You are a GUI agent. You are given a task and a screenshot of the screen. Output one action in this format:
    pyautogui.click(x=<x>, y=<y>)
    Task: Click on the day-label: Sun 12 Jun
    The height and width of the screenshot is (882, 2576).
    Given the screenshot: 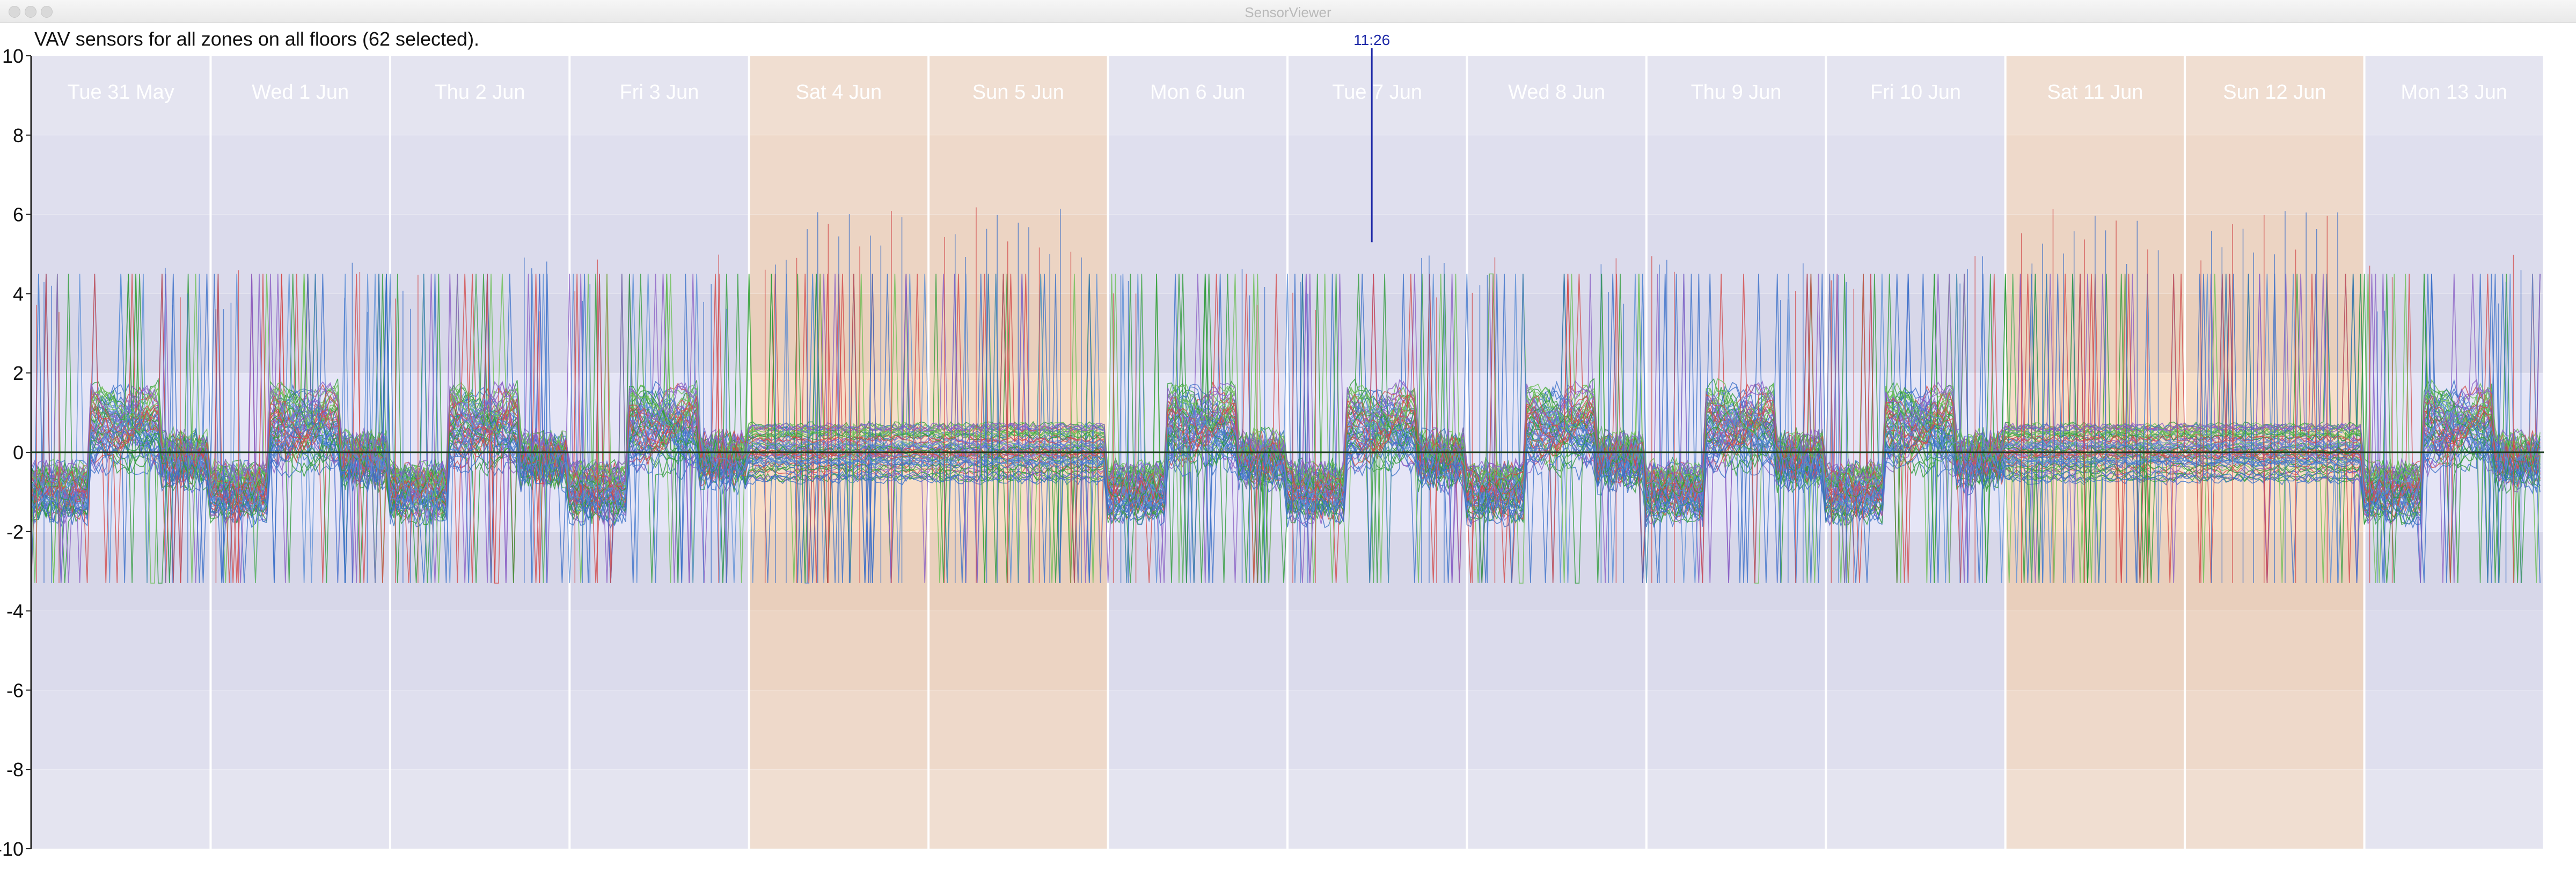 What is the action you would take?
    pyautogui.click(x=2274, y=92)
    